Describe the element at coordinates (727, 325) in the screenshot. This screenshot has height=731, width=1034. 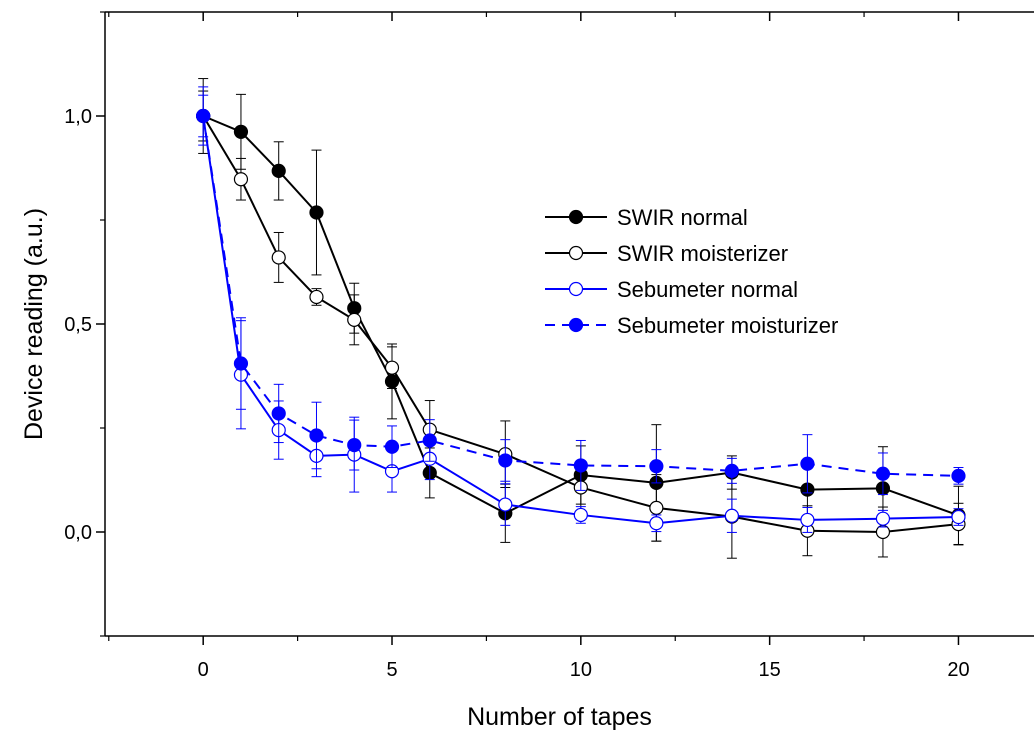
I see `legend-label: Sebumeter moisturizer` at that location.